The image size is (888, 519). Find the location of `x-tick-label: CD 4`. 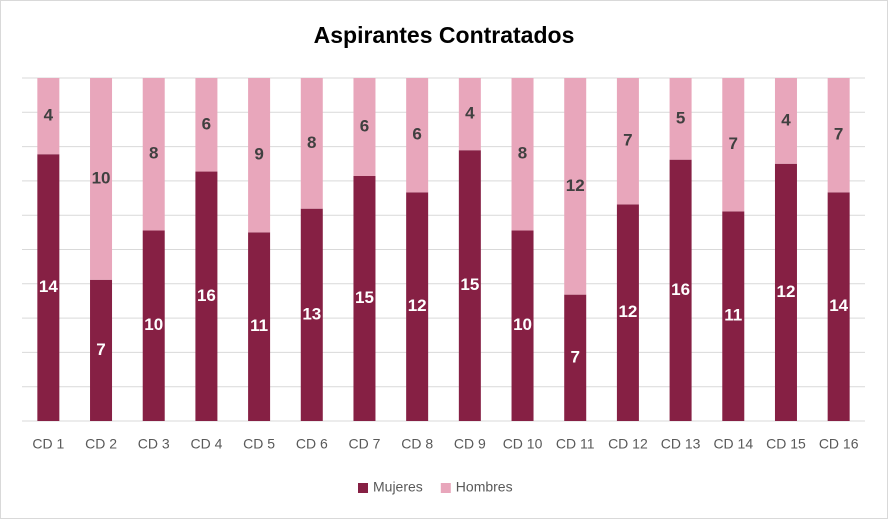

x-tick-label: CD 4 is located at coordinates (206, 444).